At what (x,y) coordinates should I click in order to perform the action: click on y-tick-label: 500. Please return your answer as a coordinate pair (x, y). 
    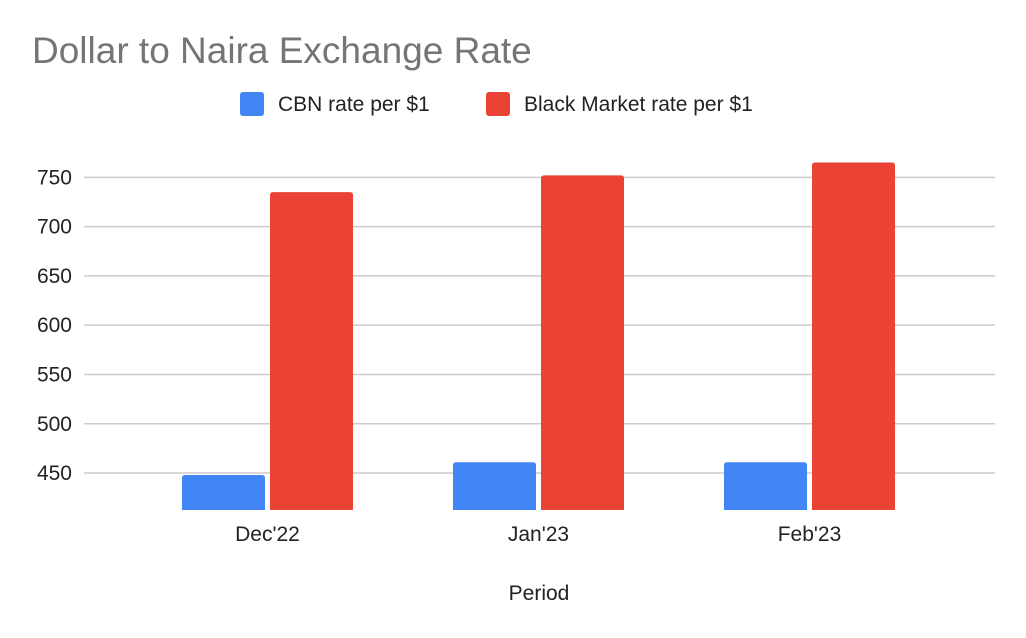
    Looking at the image, I should click on (54, 424).